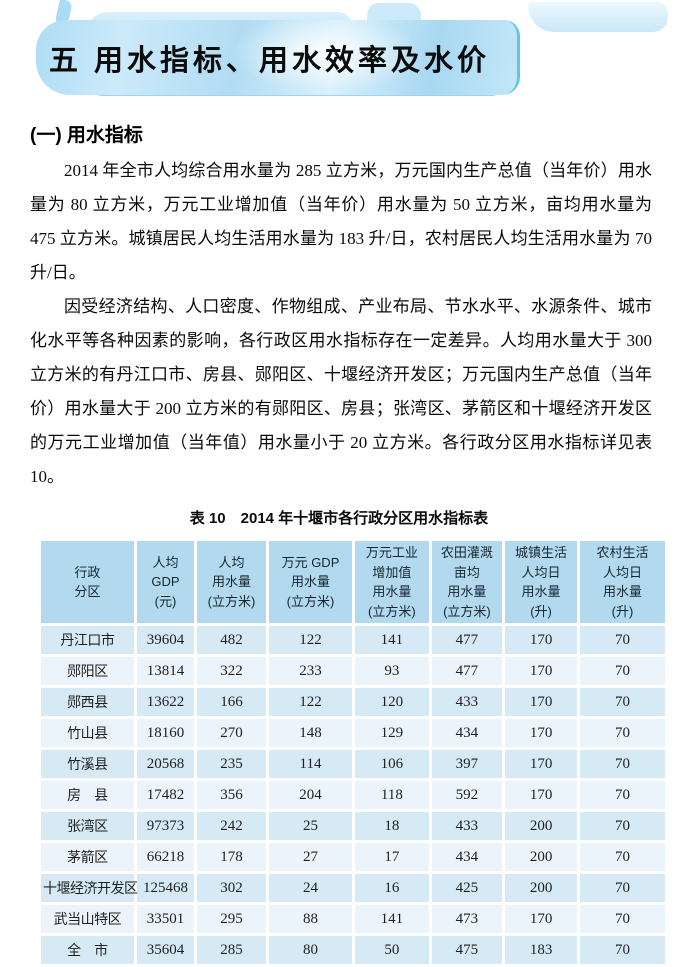  Describe the element at coordinates (392, 795) in the screenshot. I see `table-cell: 118` at that location.